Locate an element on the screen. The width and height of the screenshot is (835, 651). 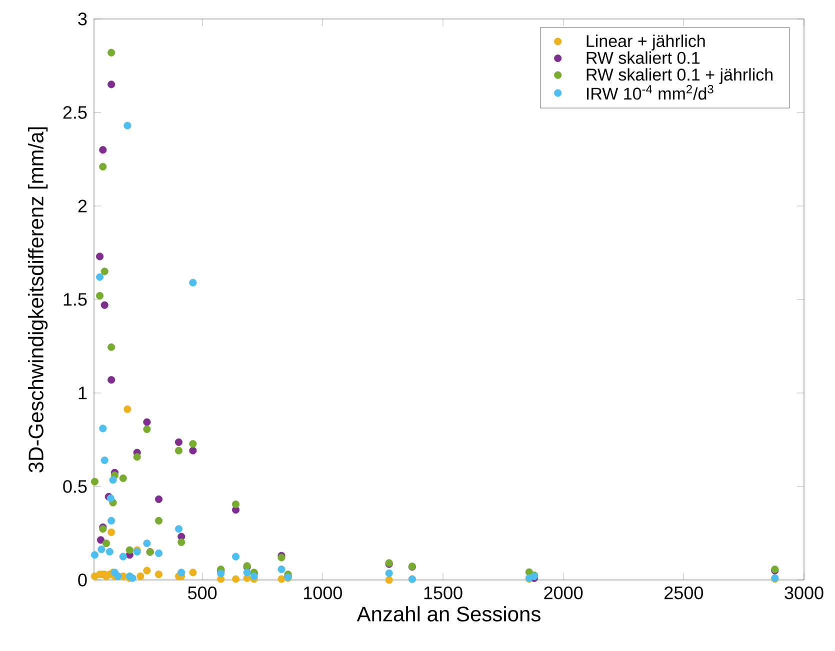
x-tick-label: 3000 is located at coordinates (804, 593).